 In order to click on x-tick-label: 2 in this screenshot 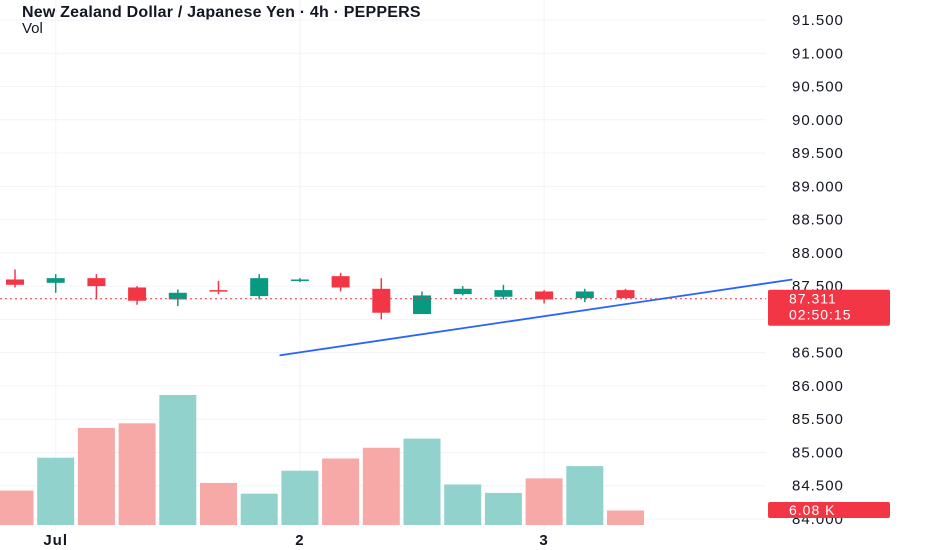, I will do `click(299, 540)`.